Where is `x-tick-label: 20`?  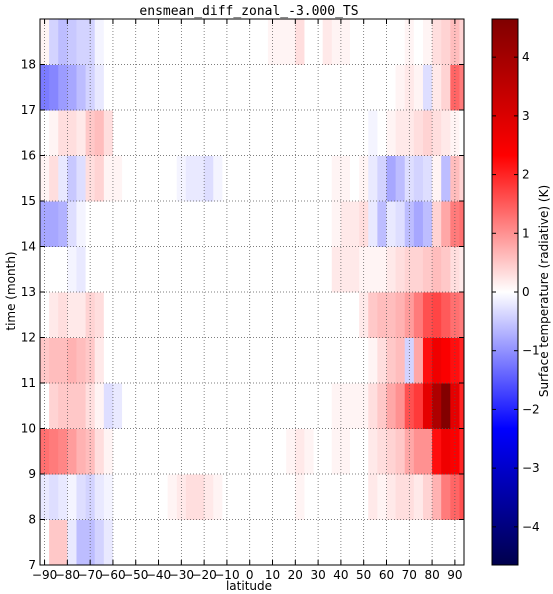
x-tick-label: 20 is located at coordinates (295, 575).